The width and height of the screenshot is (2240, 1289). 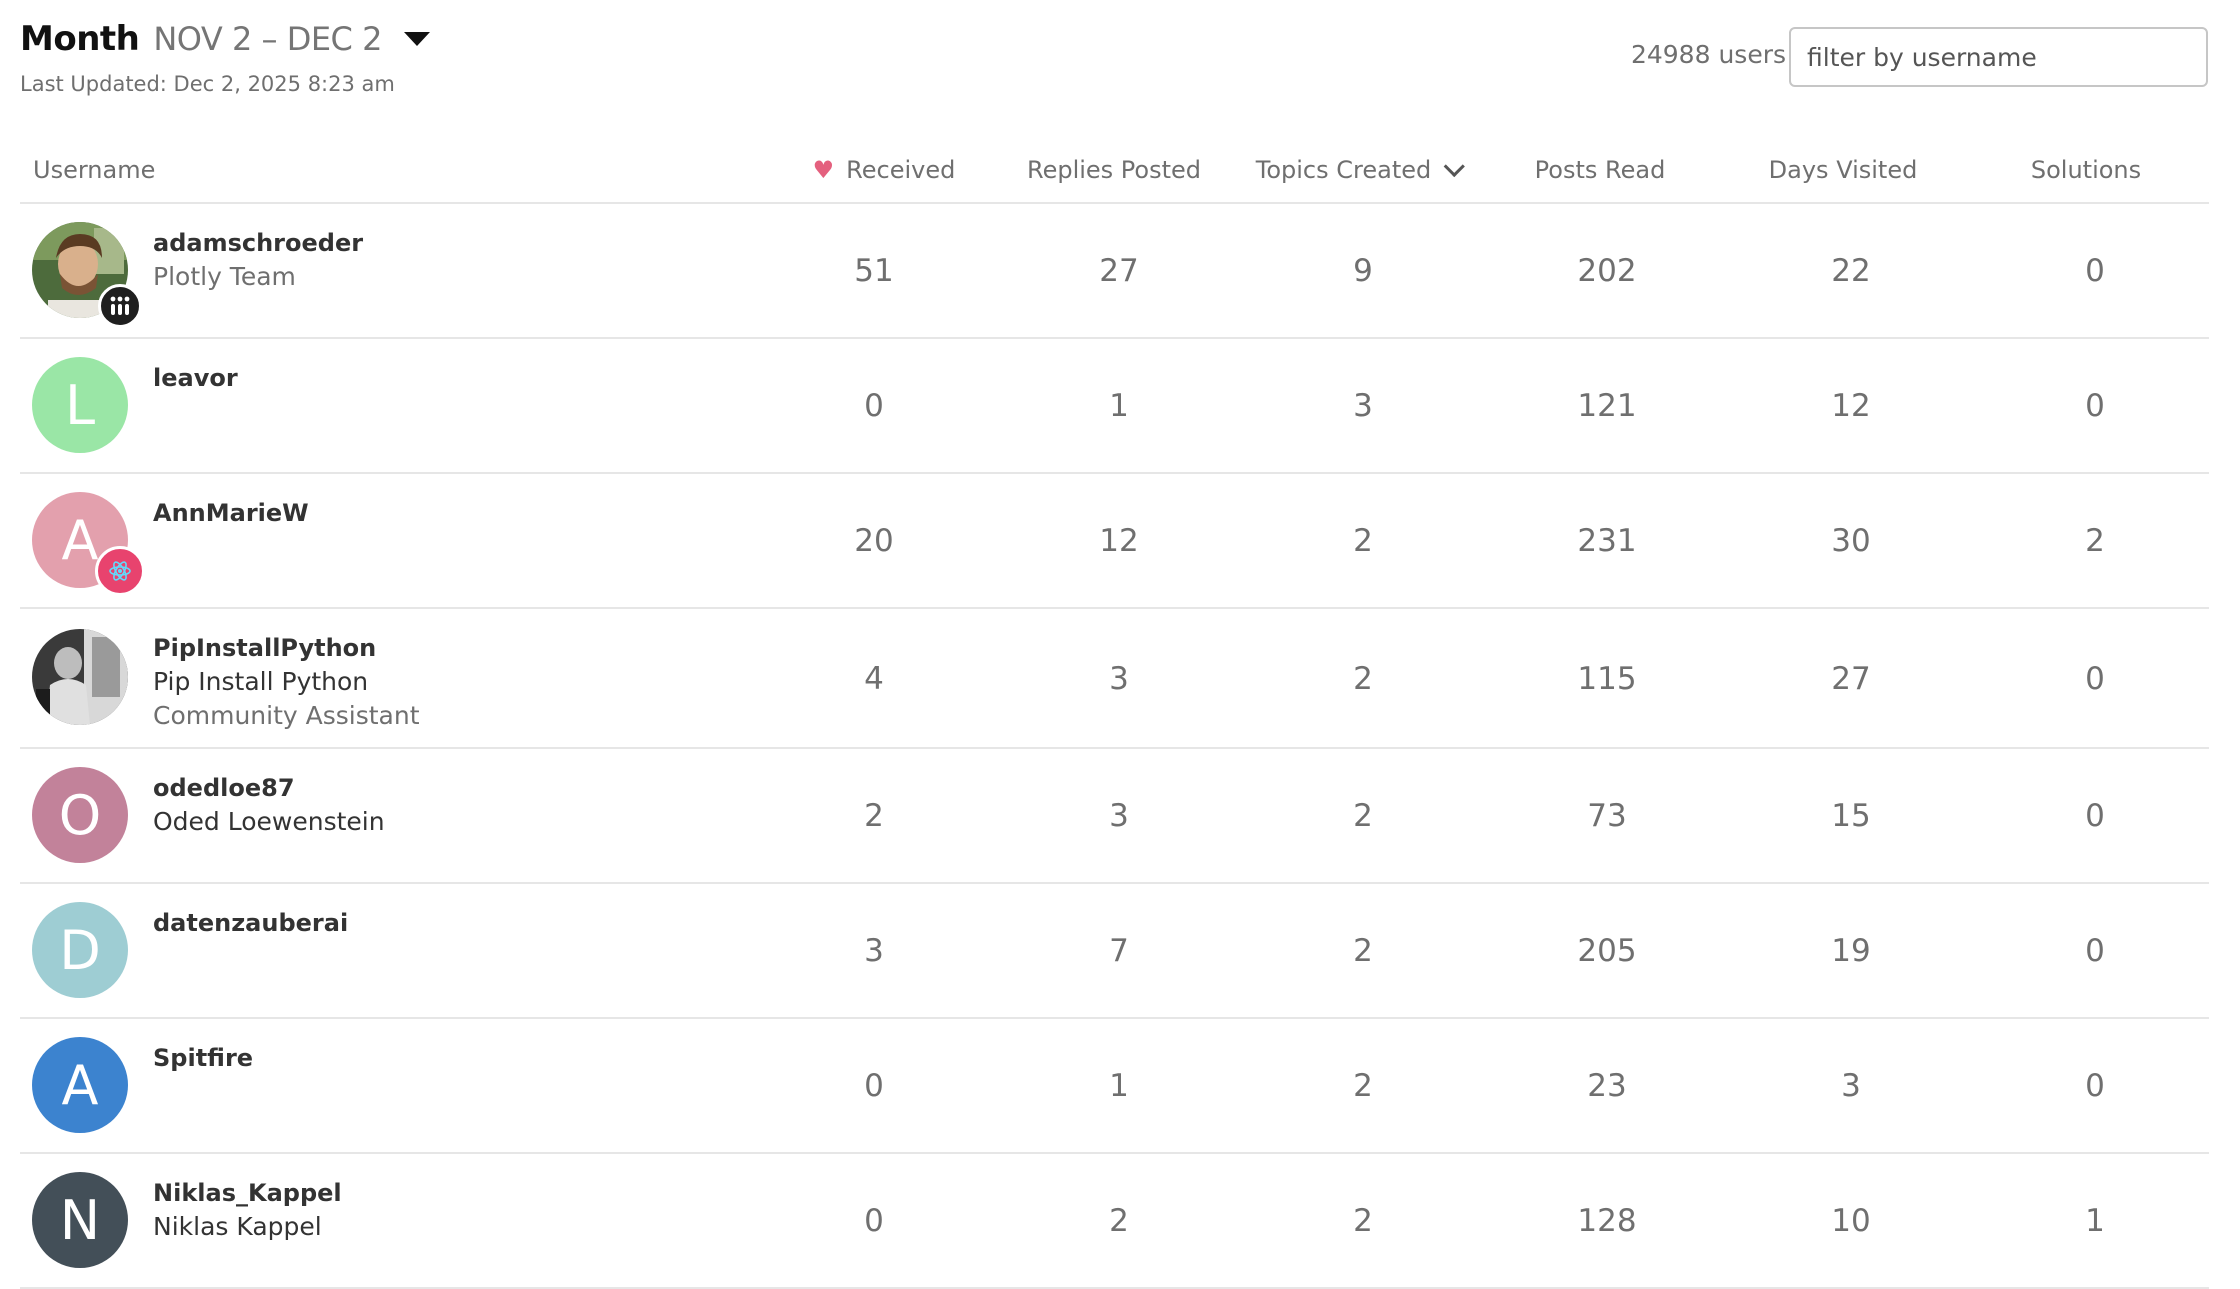 What do you see at coordinates (874, 271) in the screenshot?
I see `cell-received: 51` at bounding box center [874, 271].